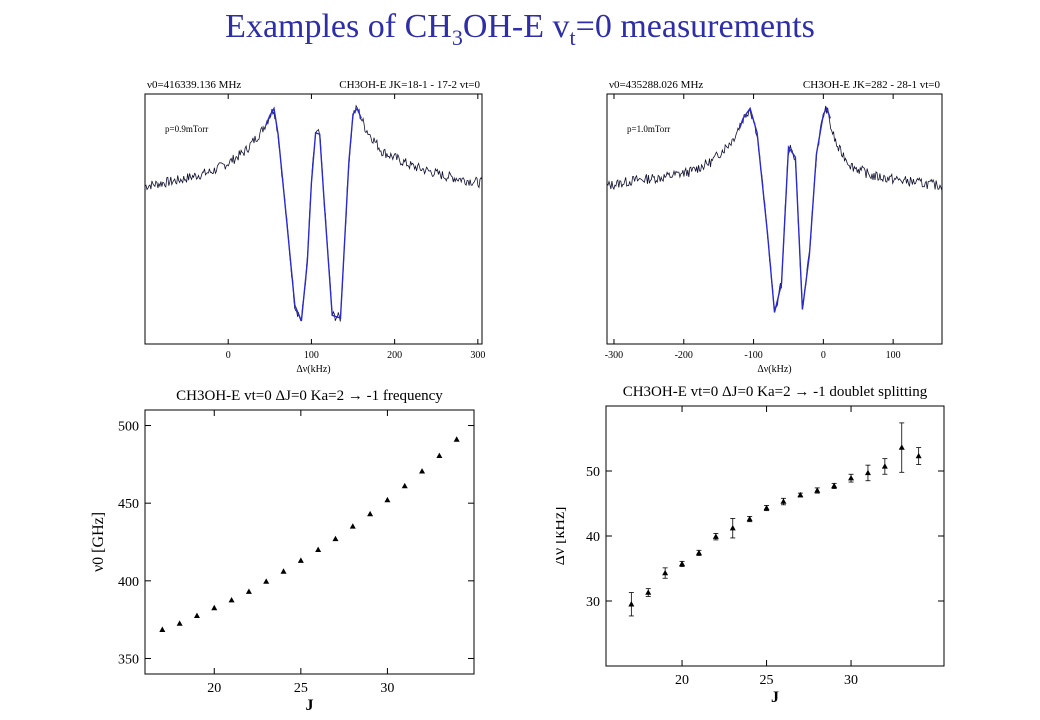 This screenshot has height=720, width=1040. What do you see at coordinates (409, 85) in the screenshot?
I see `header-right: CH3OH-E JK=18-1 - 17-2 vt=0` at bounding box center [409, 85].